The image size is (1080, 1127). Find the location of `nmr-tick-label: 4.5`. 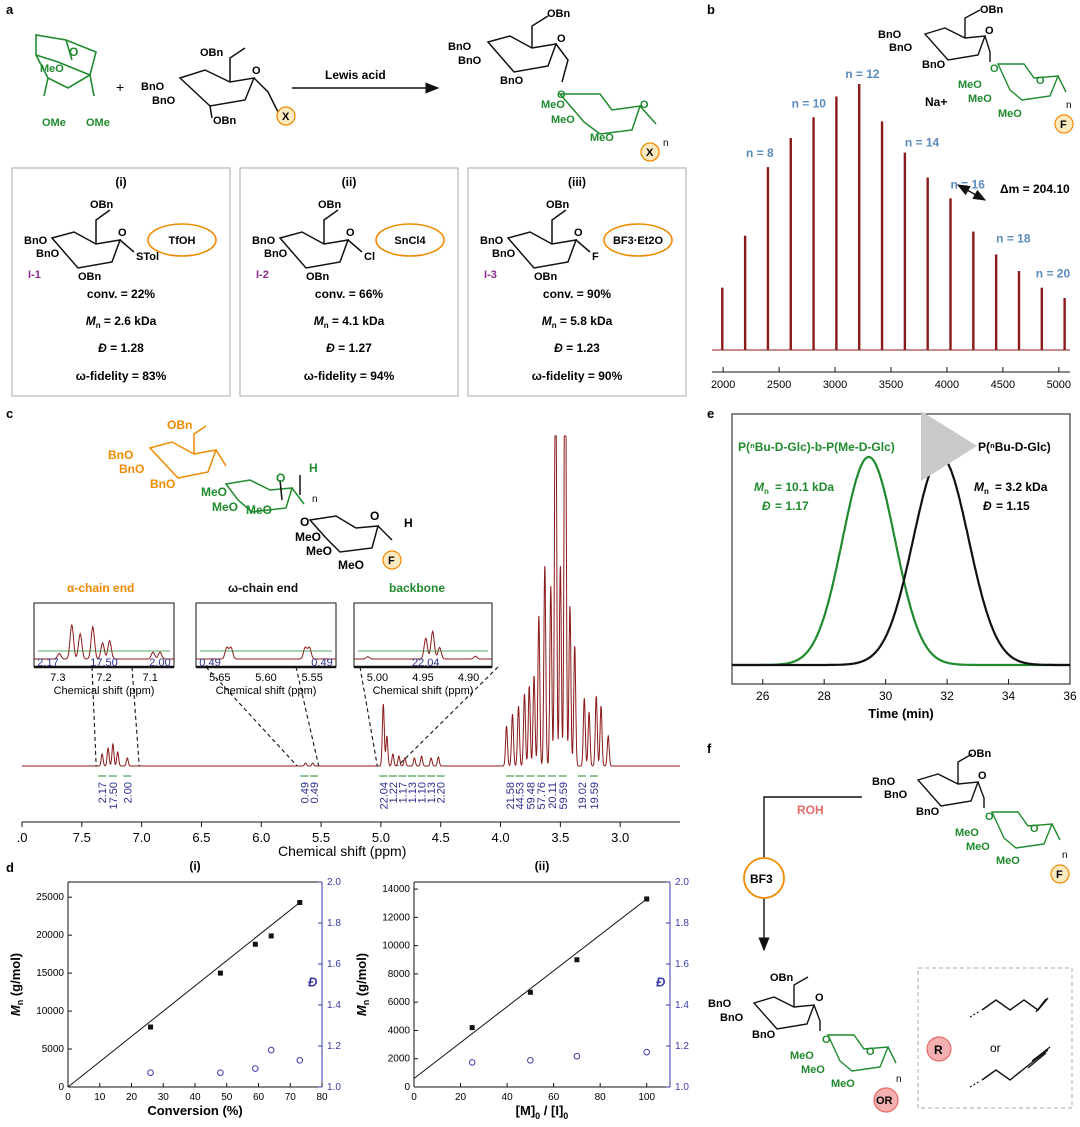

nmr-tick-label: 4.5 is located at coordinates (441, 837).